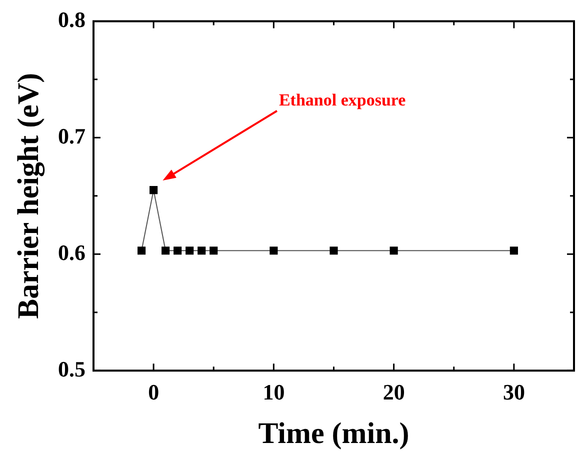 Image resolution: width=580 pixels, height=457 pixels. What do you see at coordinates (28, 195) in the screenshot?
I see `y-axis-title: Barrier height (eV)` at bounding box center [28, 195].